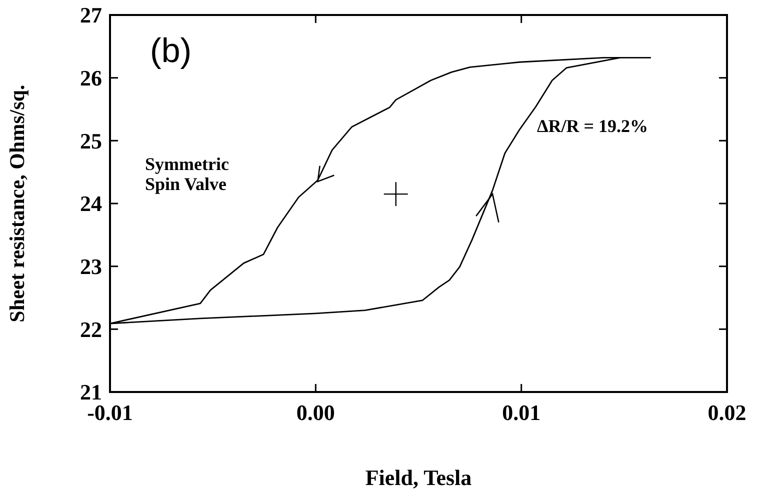 Image resolution: width=762 pixels, height=497 pixels. I want to click on y-tick-label: 25, so click(91, 141).